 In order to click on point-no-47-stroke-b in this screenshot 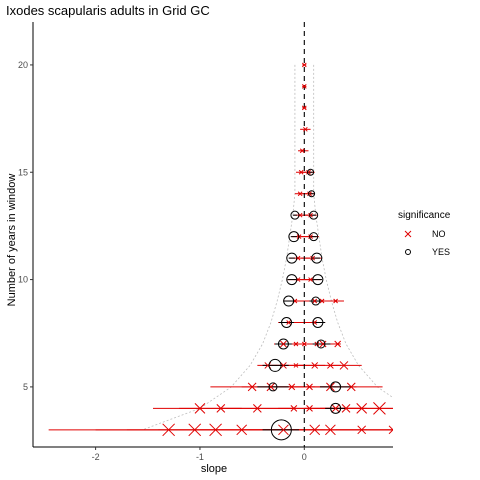, I will do `click(346, 408)`.